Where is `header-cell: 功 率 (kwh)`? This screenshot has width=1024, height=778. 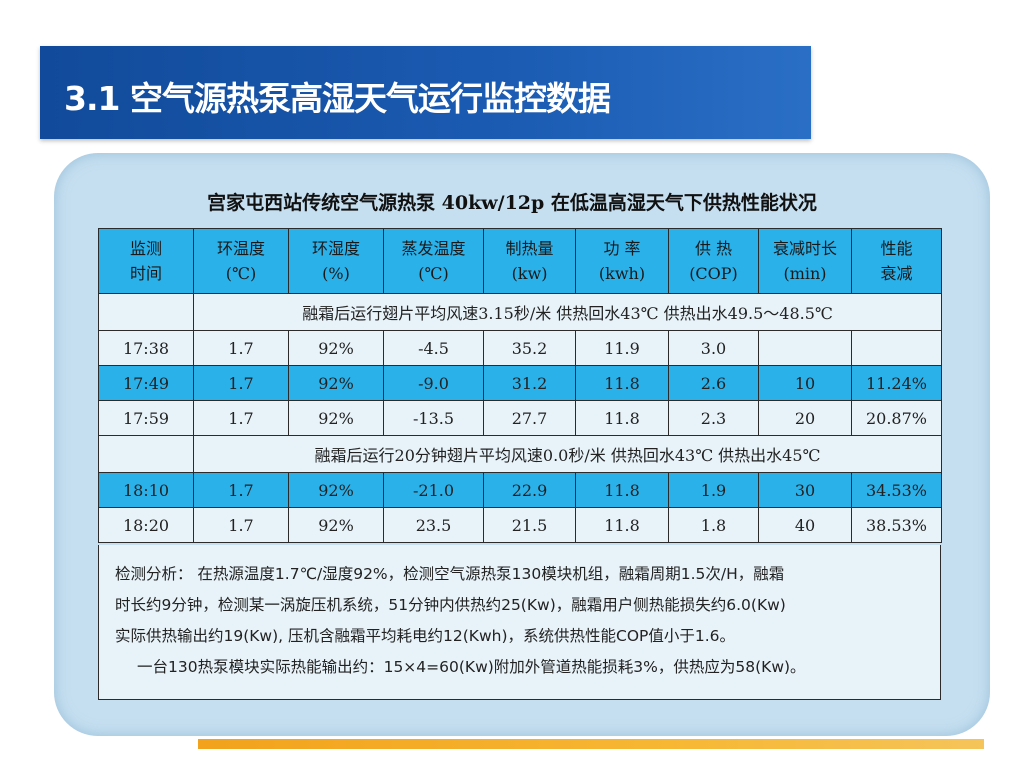
header-cell: 功 率 (kwh) is located at coordinates (622, 261).